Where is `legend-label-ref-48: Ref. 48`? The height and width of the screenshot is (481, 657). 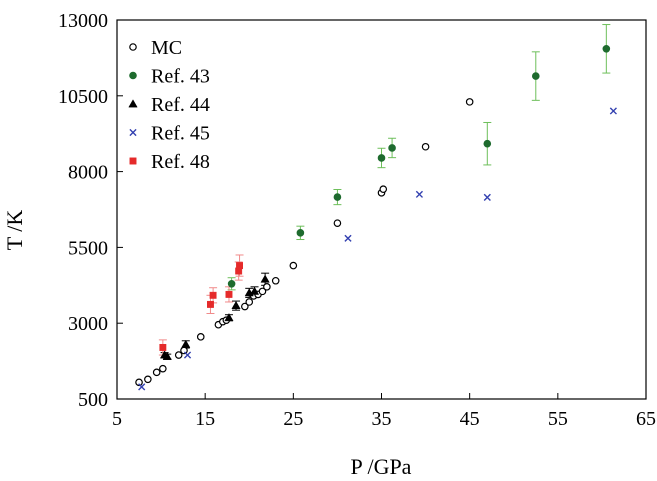
legend-label-ref-48: Ref. 48 is located at coordinates (180, 162).